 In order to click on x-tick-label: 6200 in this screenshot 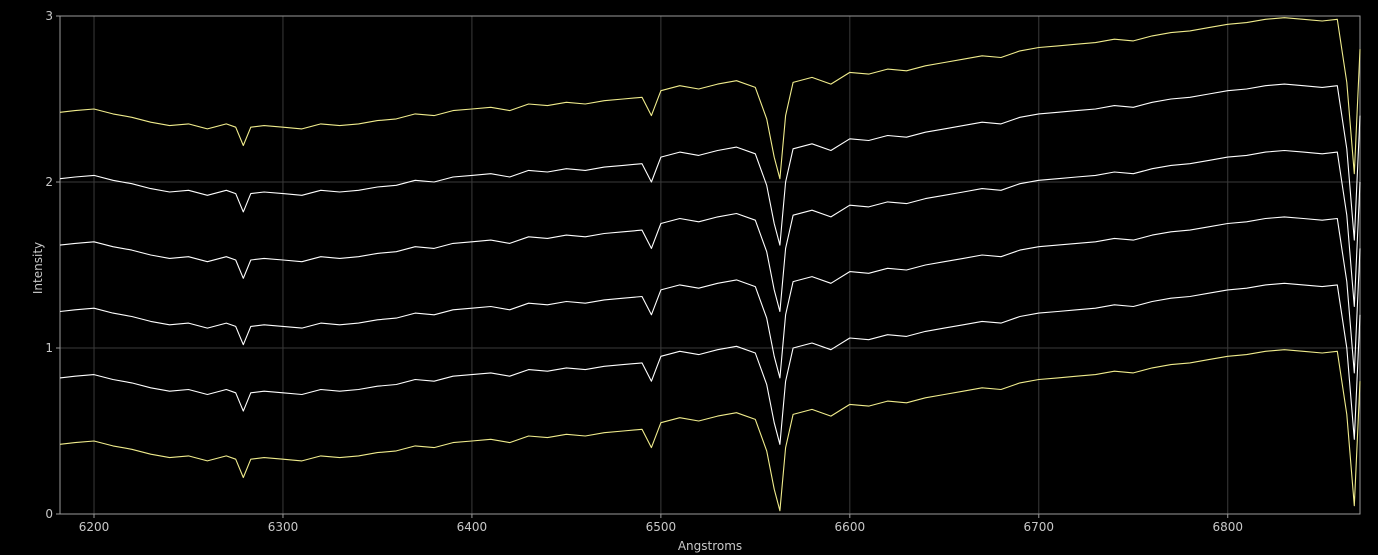, I will do `click(94, 527)`.